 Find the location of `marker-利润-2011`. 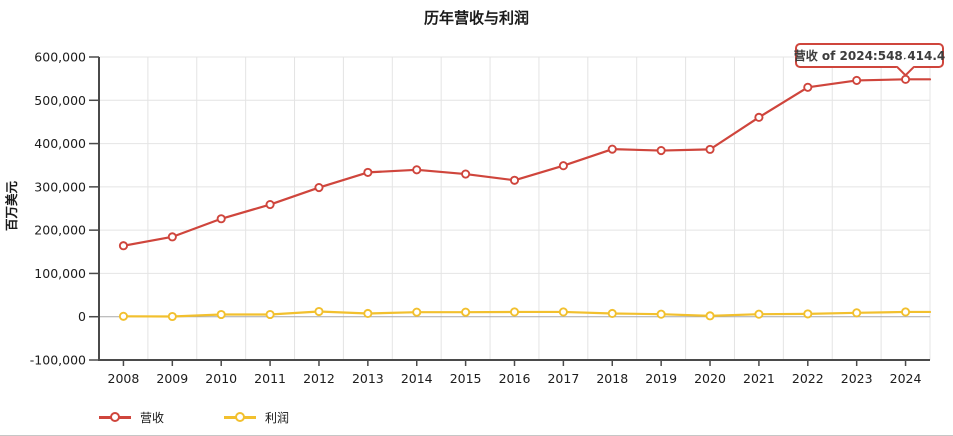

marker-利润-2011 is located at coordinates (270, 314).